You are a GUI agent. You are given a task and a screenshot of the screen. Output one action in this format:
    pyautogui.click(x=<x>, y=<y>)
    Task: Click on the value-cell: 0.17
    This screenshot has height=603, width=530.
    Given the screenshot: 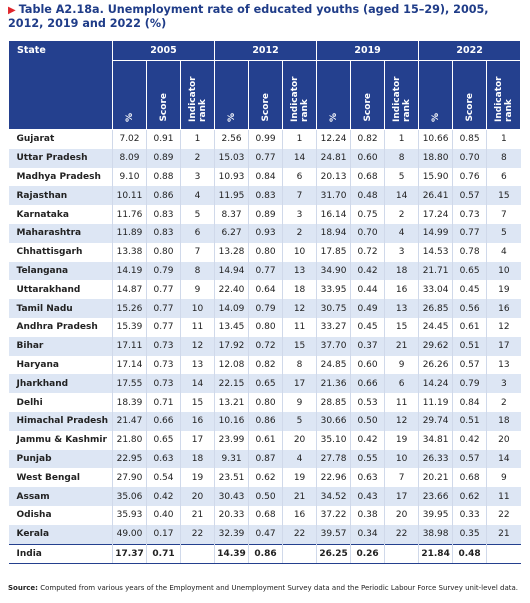 What is the action you would take?
    pyautogui.click(x=163, y=534)
    